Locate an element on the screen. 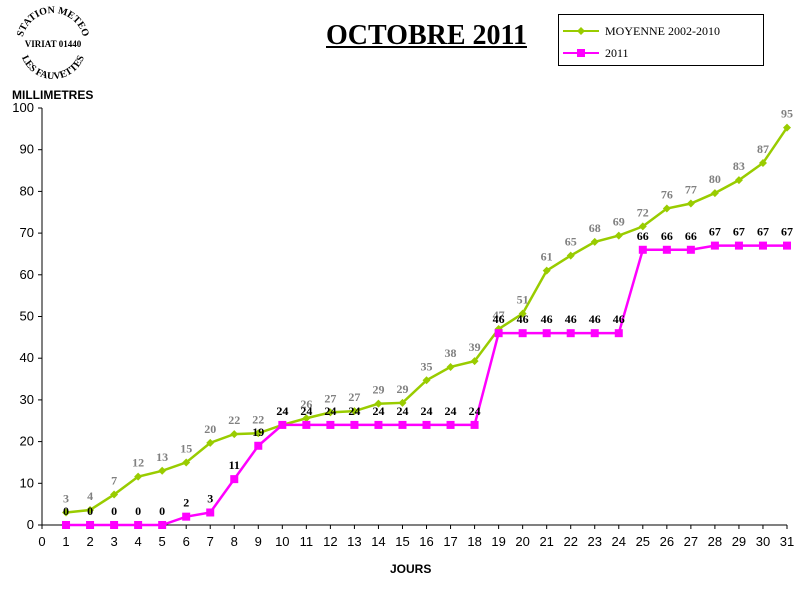 This screenshot has width=800, height=604. x-tick-label: 16 is located at coordinates (426, 541).